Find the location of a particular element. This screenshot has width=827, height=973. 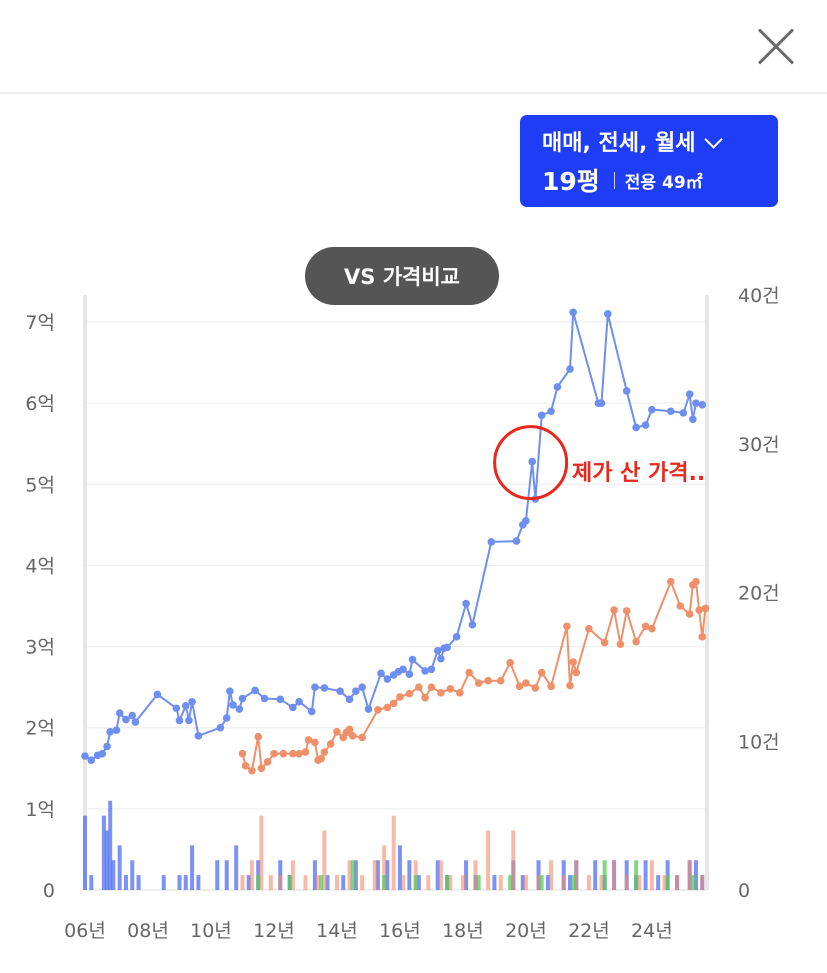

y-right-tick-label: 10건 is located at coordinates (759, 742).